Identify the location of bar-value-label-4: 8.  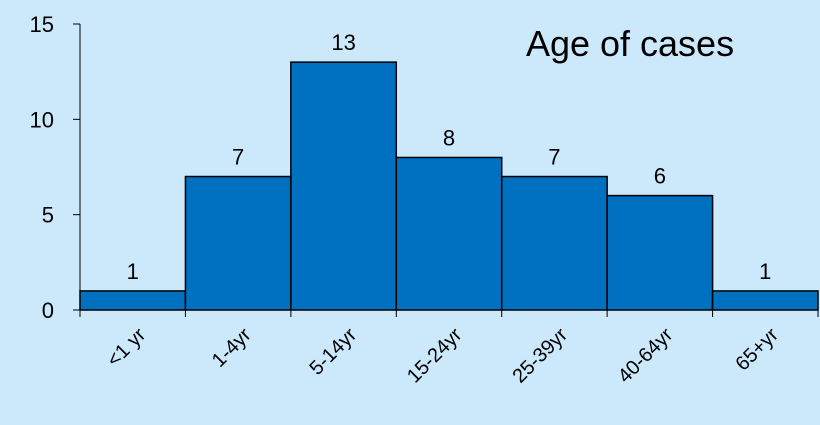
(449, 137).